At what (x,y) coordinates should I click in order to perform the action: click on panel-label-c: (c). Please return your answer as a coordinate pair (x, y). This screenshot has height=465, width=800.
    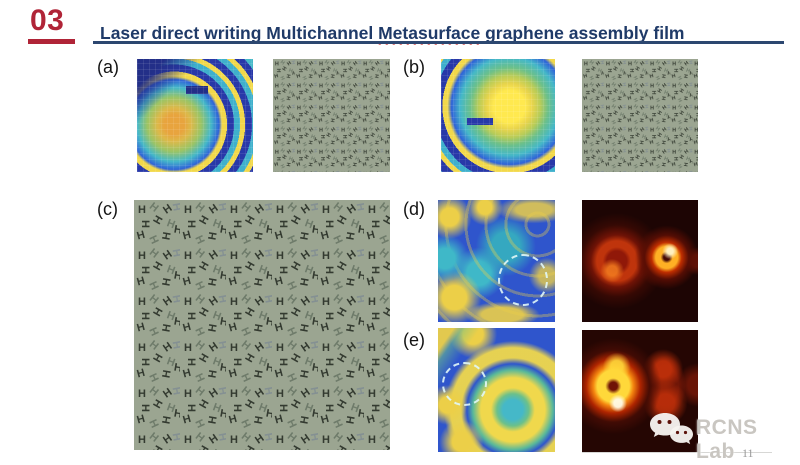
    Looking at the image, I should click on (107, 209).